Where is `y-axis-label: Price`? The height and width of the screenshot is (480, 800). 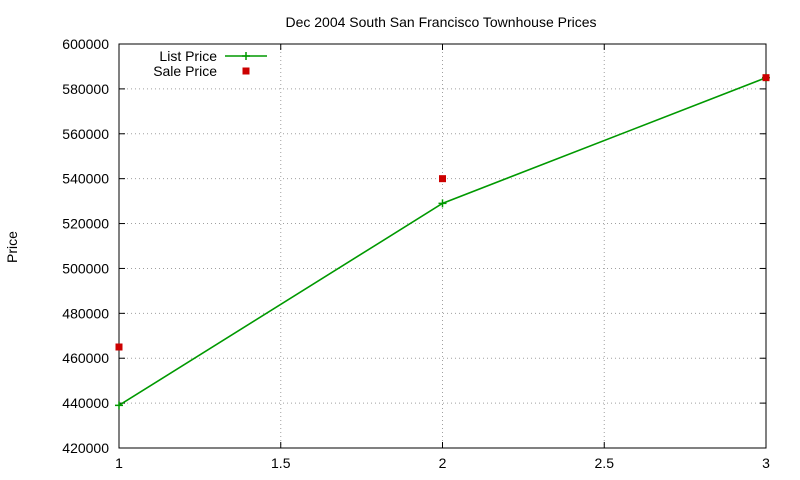
y-axis-label: Price is located at coordinates (12, 247).